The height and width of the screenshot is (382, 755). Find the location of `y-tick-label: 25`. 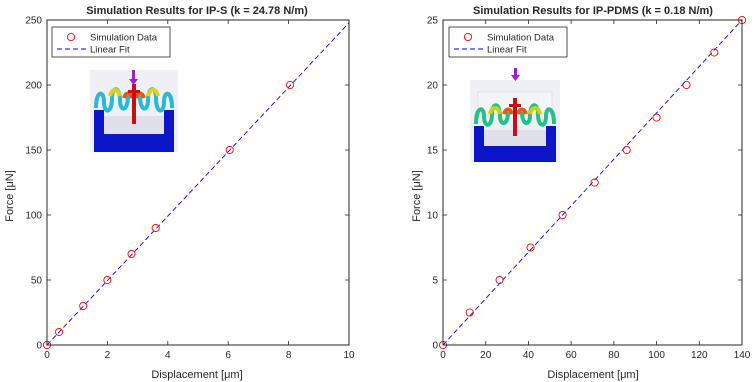

y-tick-label: 25 is located at coordinates (433, 21).